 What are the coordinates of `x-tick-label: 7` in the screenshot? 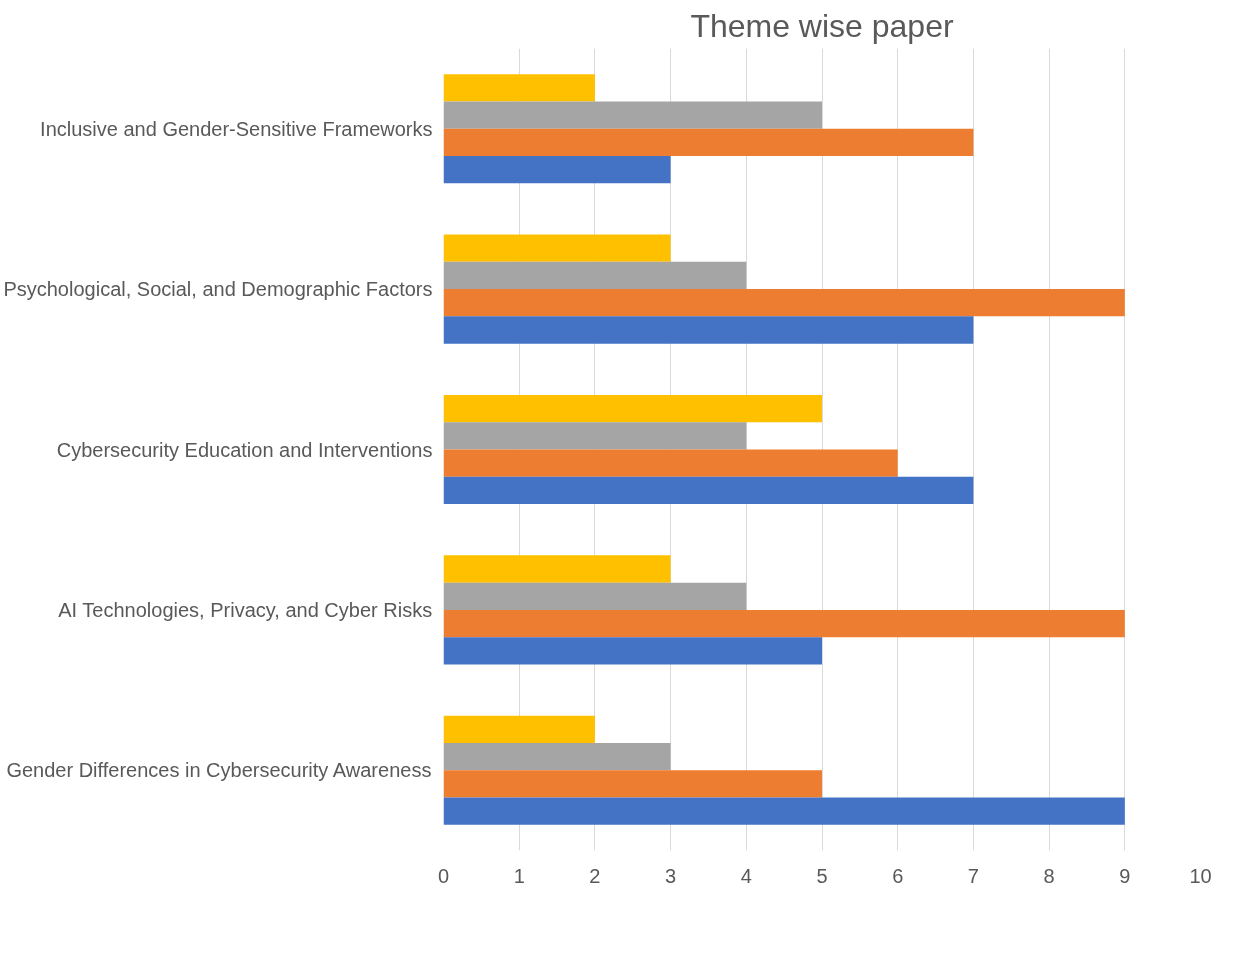 It's located at (973, 875).